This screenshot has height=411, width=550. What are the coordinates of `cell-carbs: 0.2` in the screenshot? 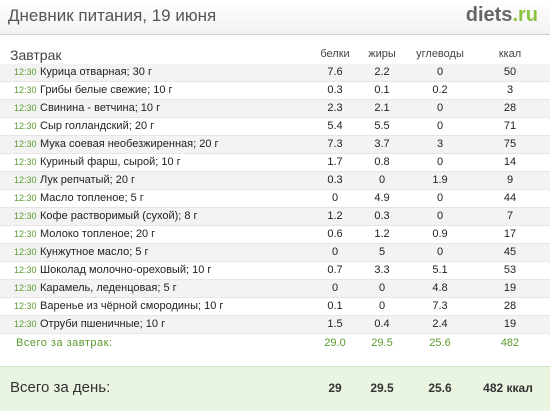 It's located at (440, 90).